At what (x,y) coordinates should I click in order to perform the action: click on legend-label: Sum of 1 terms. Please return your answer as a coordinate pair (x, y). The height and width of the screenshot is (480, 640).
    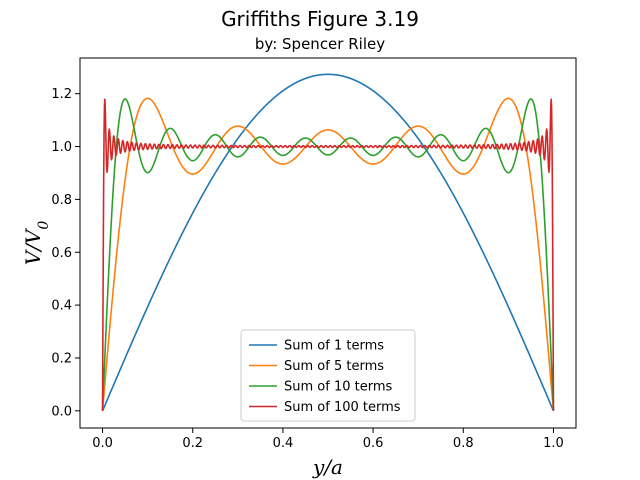
    Looking at the image, I should click on (334, 346).